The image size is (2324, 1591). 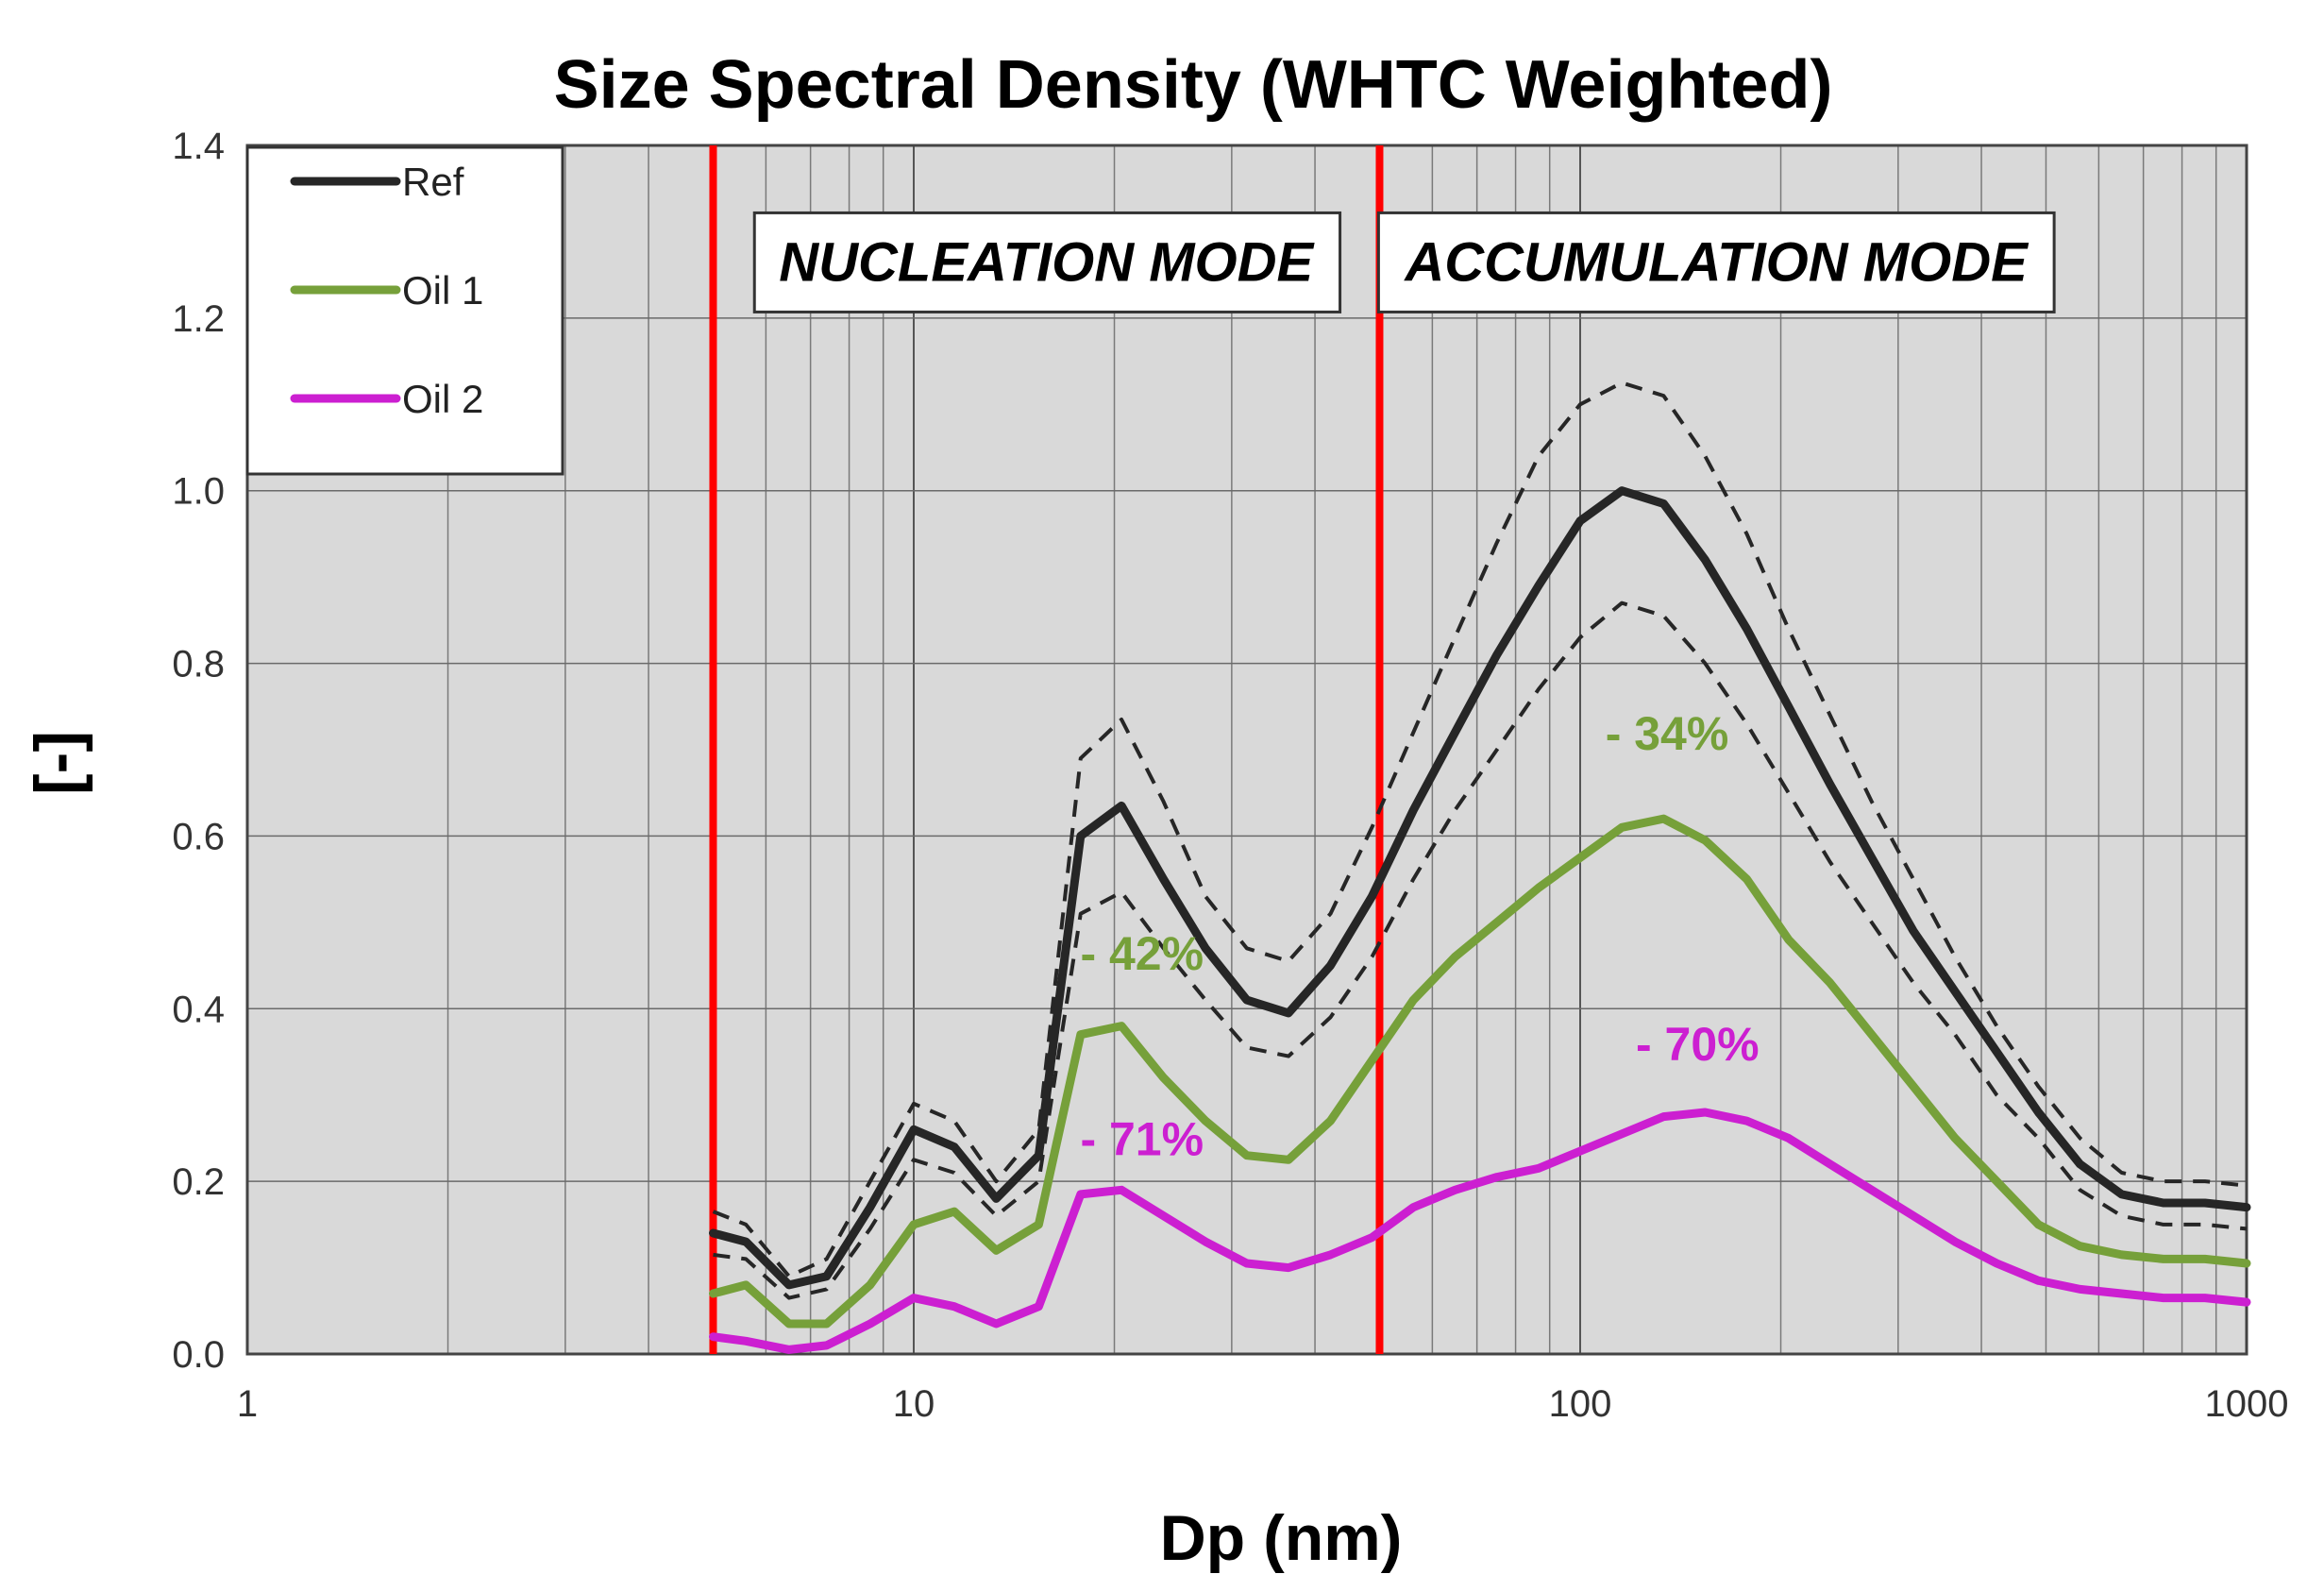 What do you see at coordinates (1698, 1044) in the screenshot?
I see `annotation-label: - 70%` at bounding box center [1698, 1044].